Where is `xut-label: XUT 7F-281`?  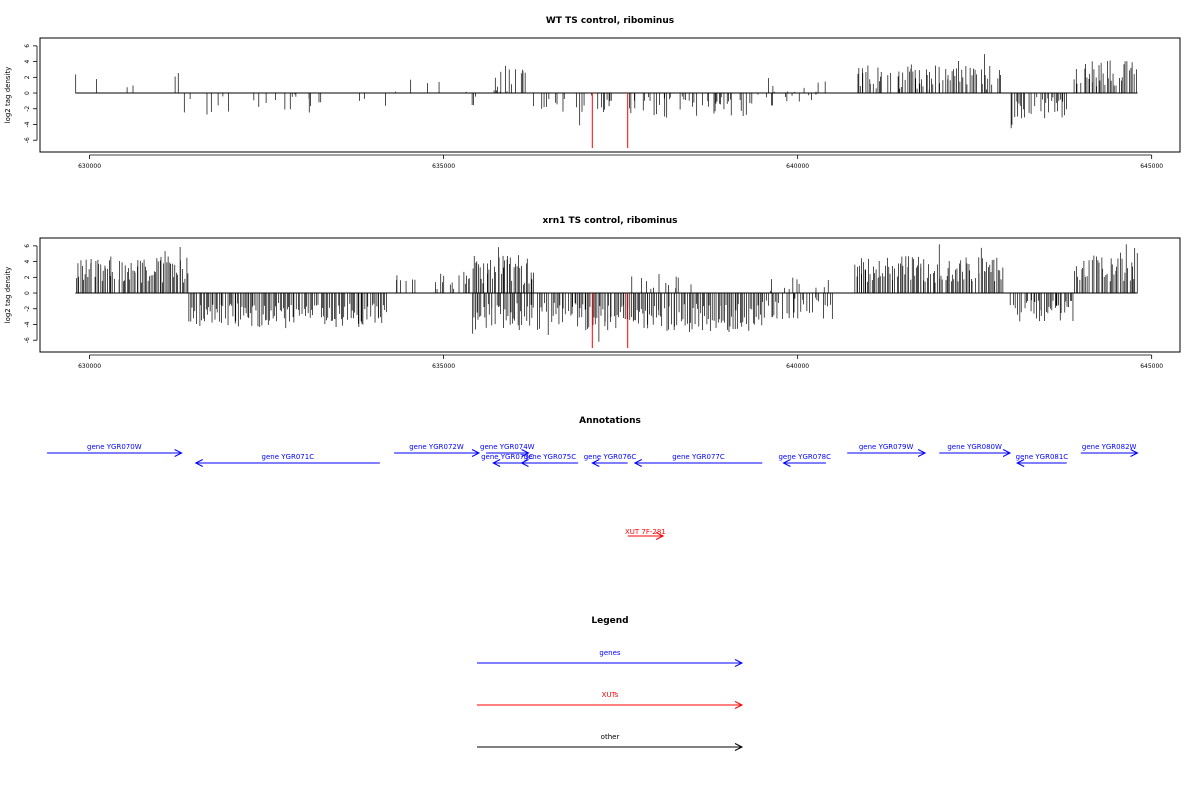 xut-label: XUT 7F-281 is located at coordinates (645, 532).